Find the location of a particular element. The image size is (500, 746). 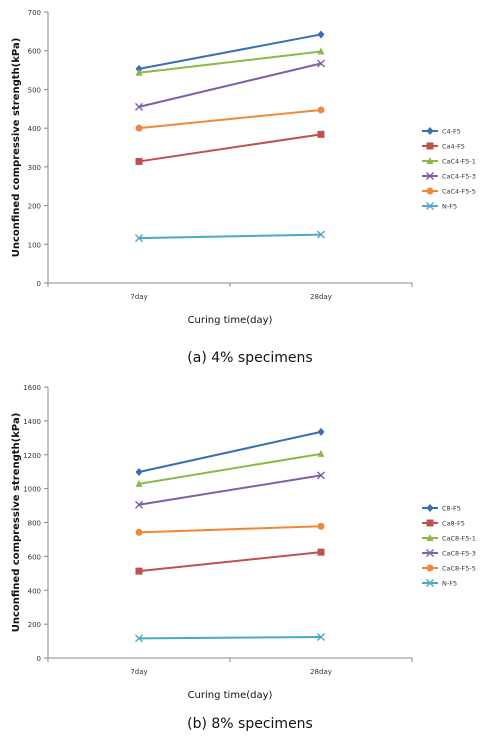

series-c8-f5 is located at coordinates (230, 452).